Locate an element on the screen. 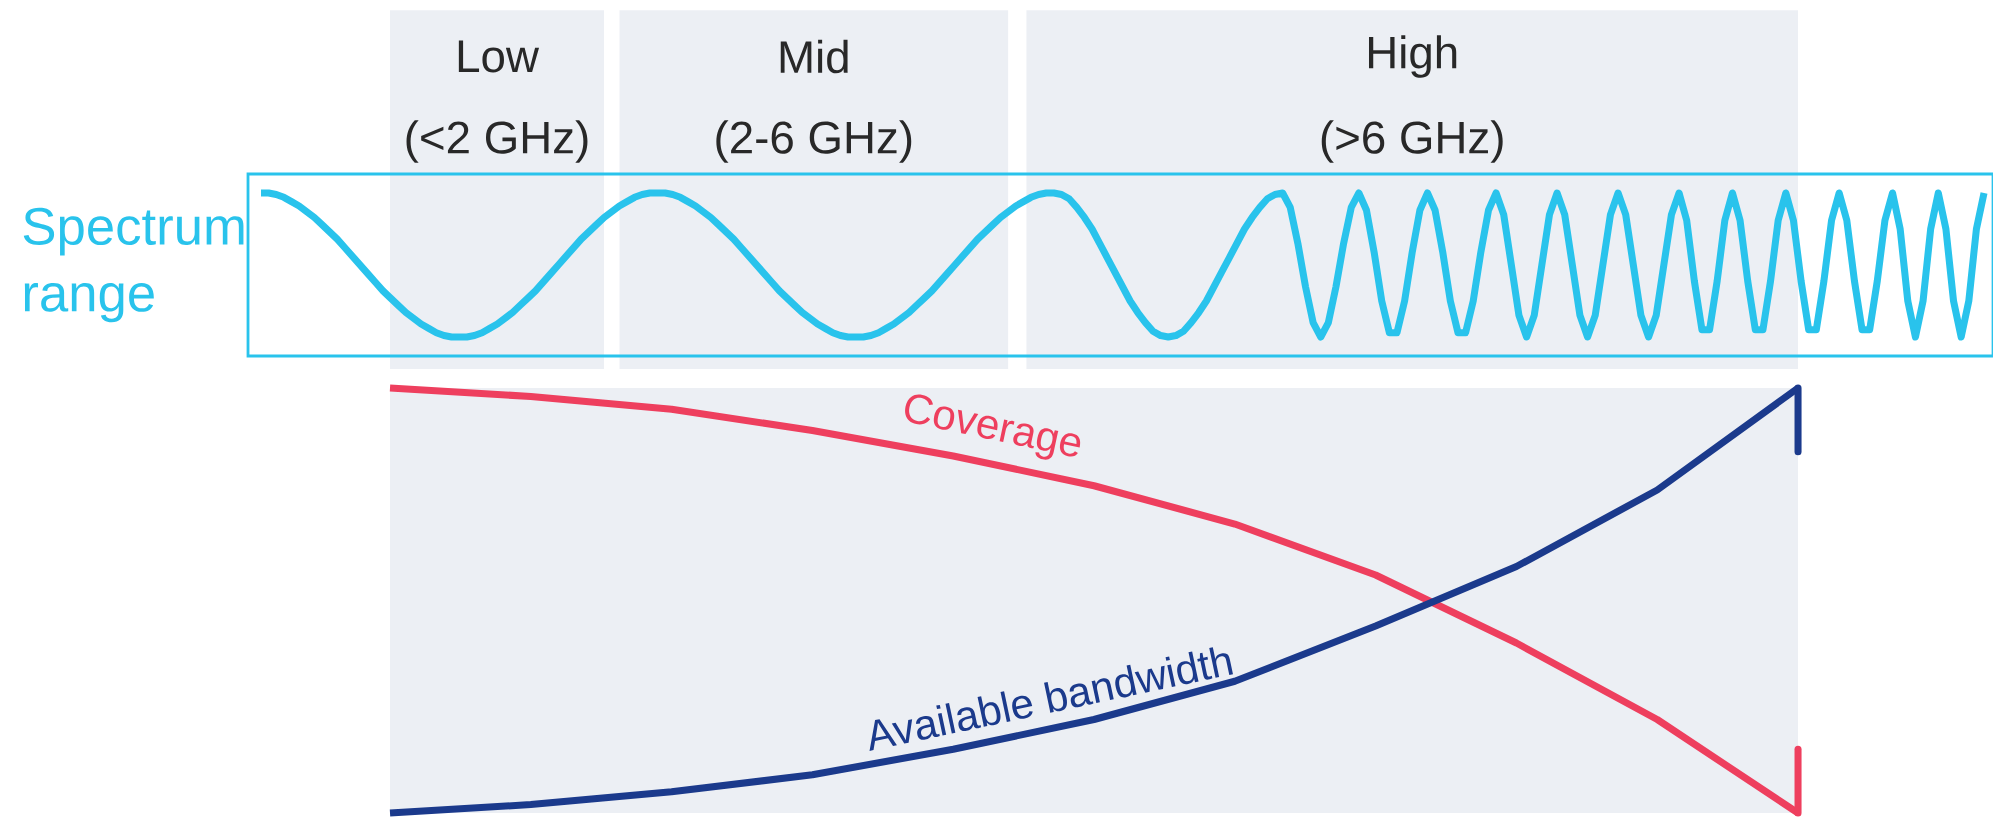 The width and height of the screenshot is (1993, 819). text: (<2 GHz) is located at coordinates (497, 141).